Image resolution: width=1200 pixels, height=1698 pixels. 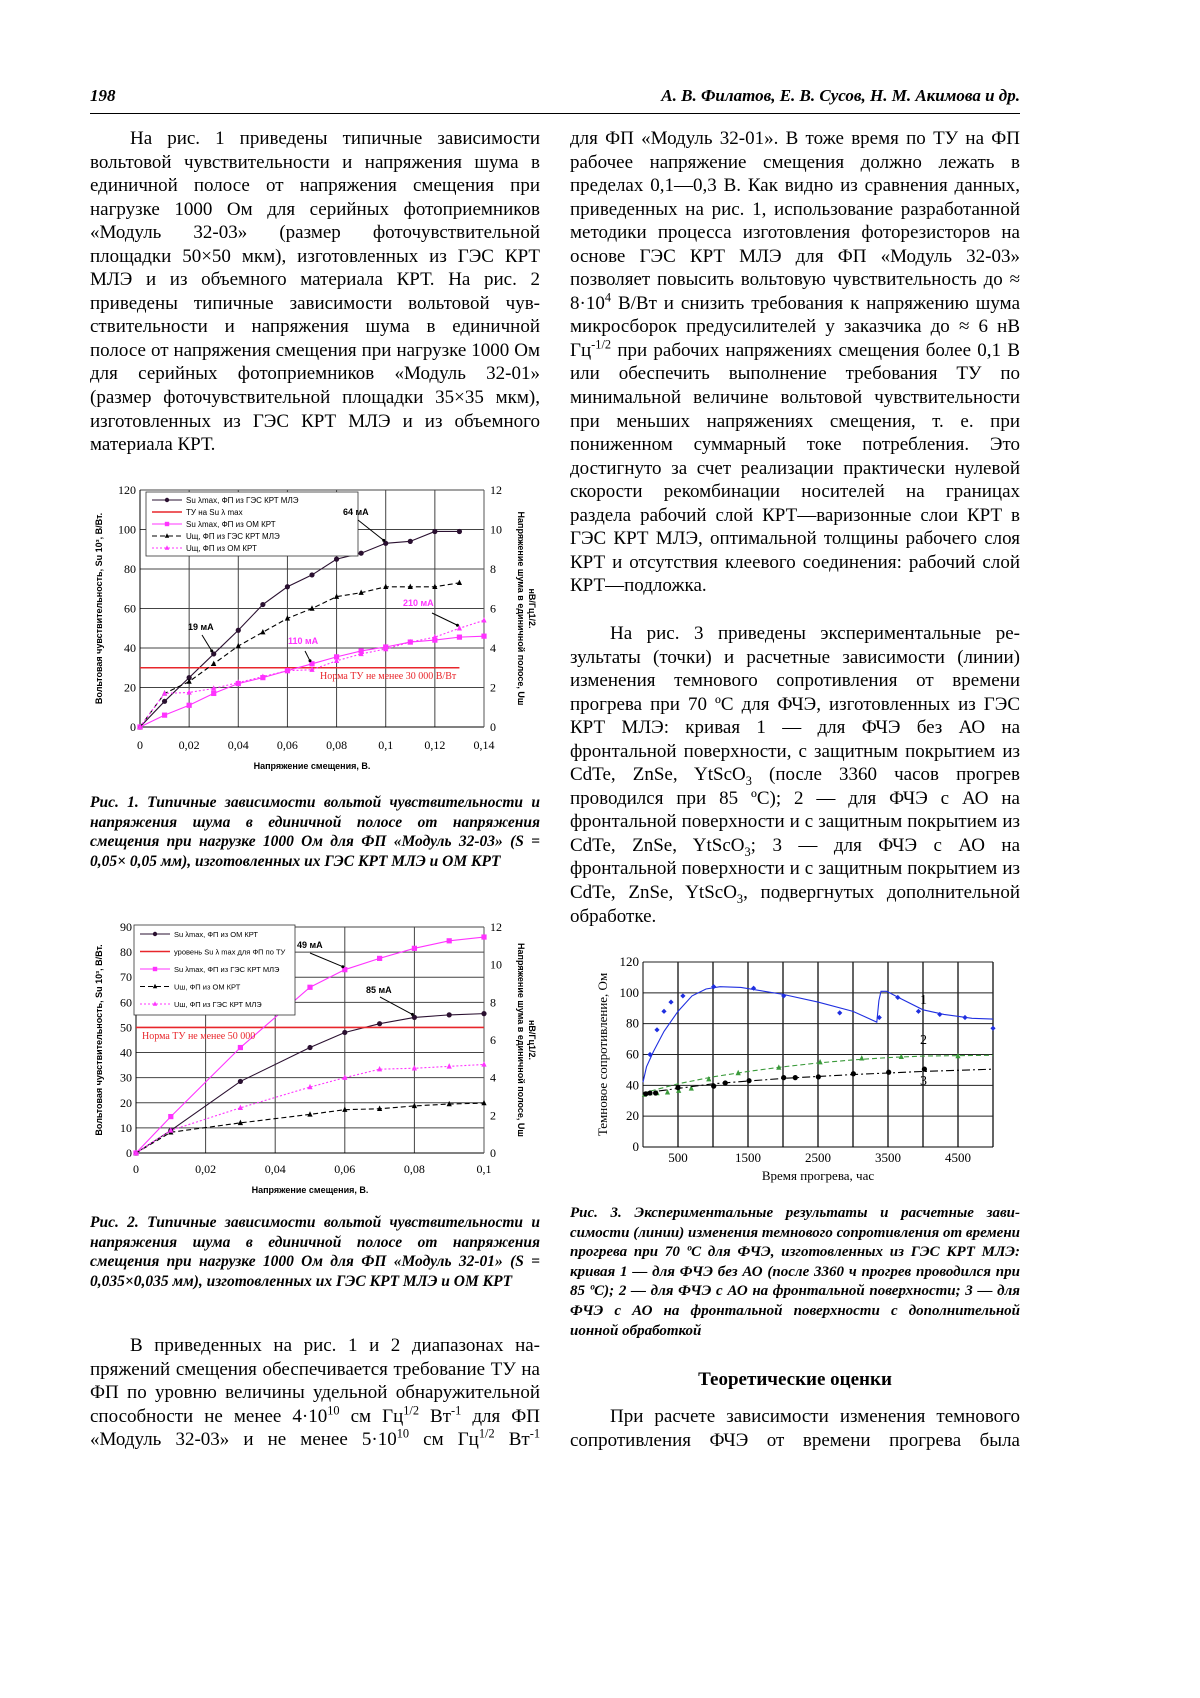 I want to click on y2-tick-label: 12, so click(x=496, y=927).